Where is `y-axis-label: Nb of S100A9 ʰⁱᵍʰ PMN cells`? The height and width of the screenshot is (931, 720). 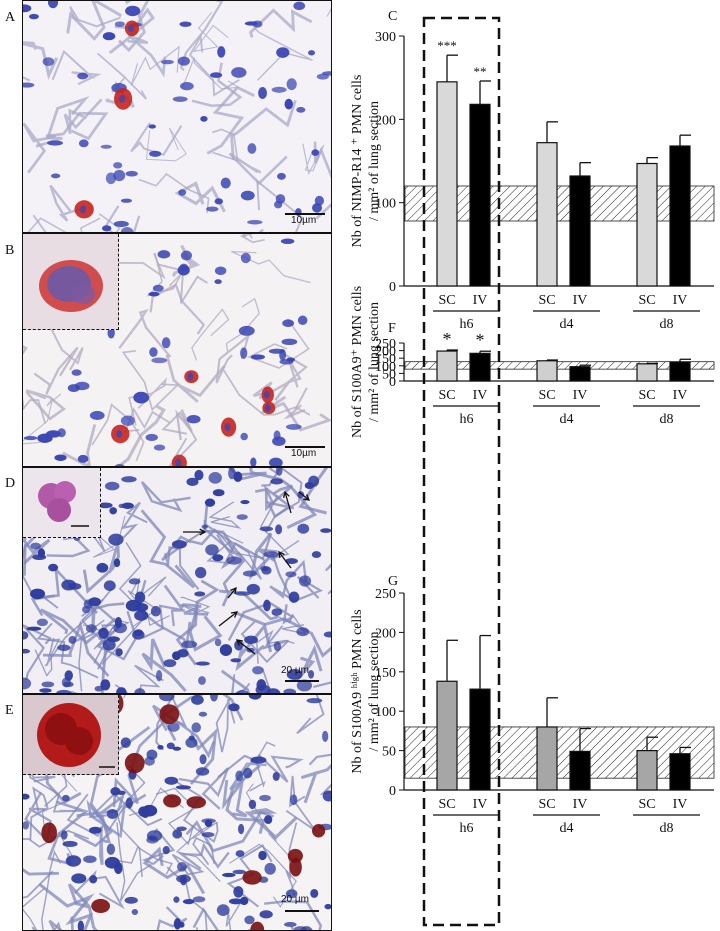 y-axis-label: Nb of S100A9 ʰⁱᵍʰ PMN cells is located at coordinates (357, 691).